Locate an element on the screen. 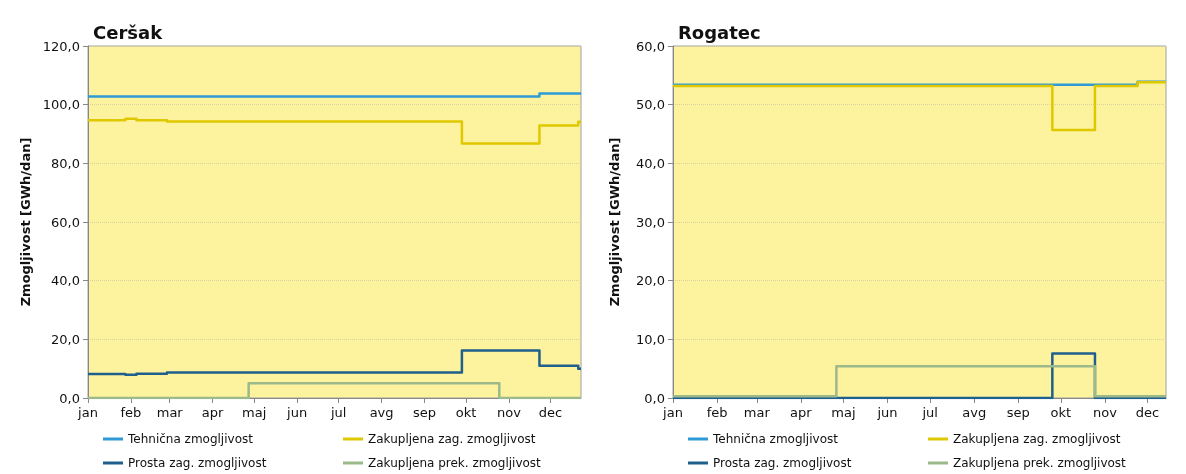  y-tick-label: 80,0 is located at coordinates (65, 163).